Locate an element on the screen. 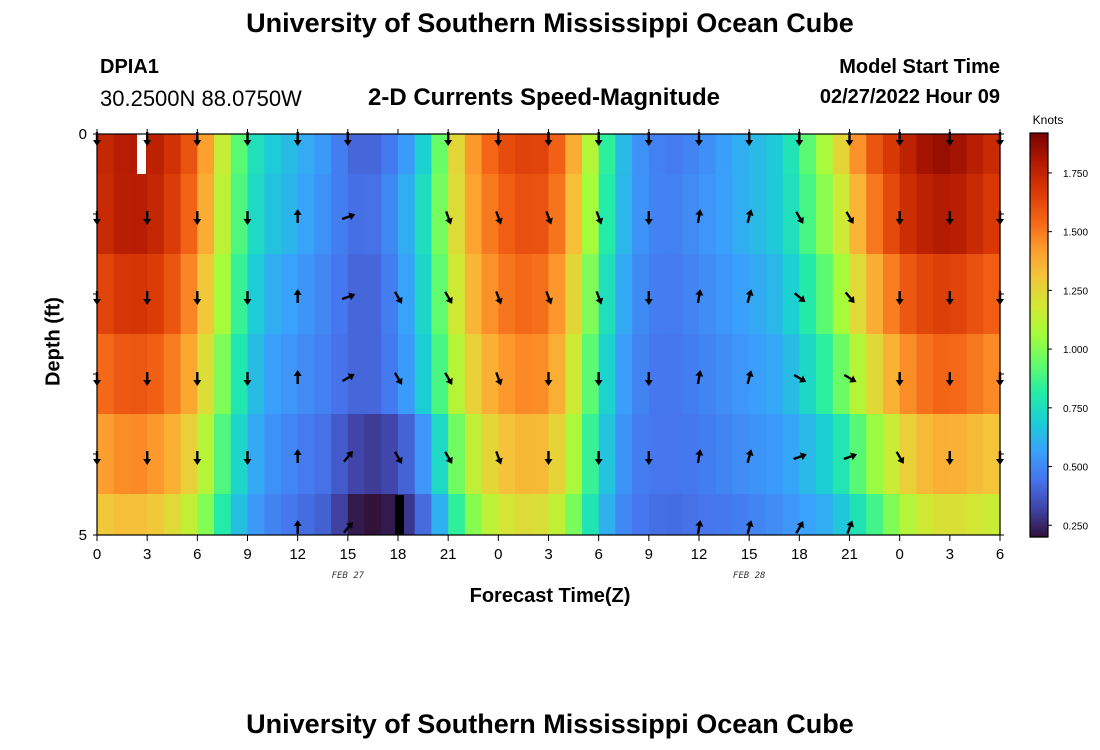 Image resolution: width=1100 pixels, height=750 pixels. colorbar-tick-label: 1.000 is located at coordinates (1075, 350).